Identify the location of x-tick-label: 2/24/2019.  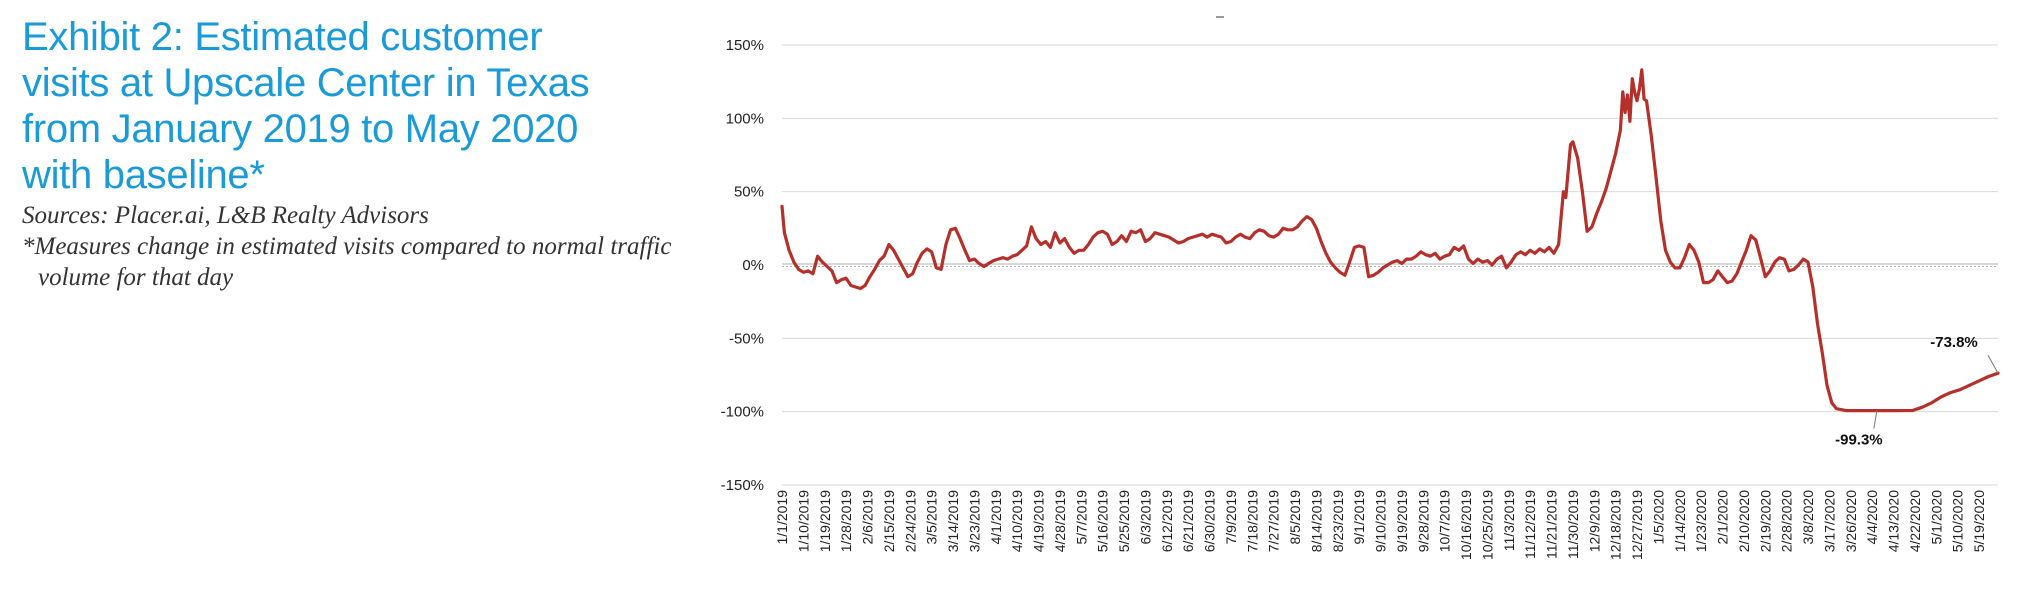
(910, 521).